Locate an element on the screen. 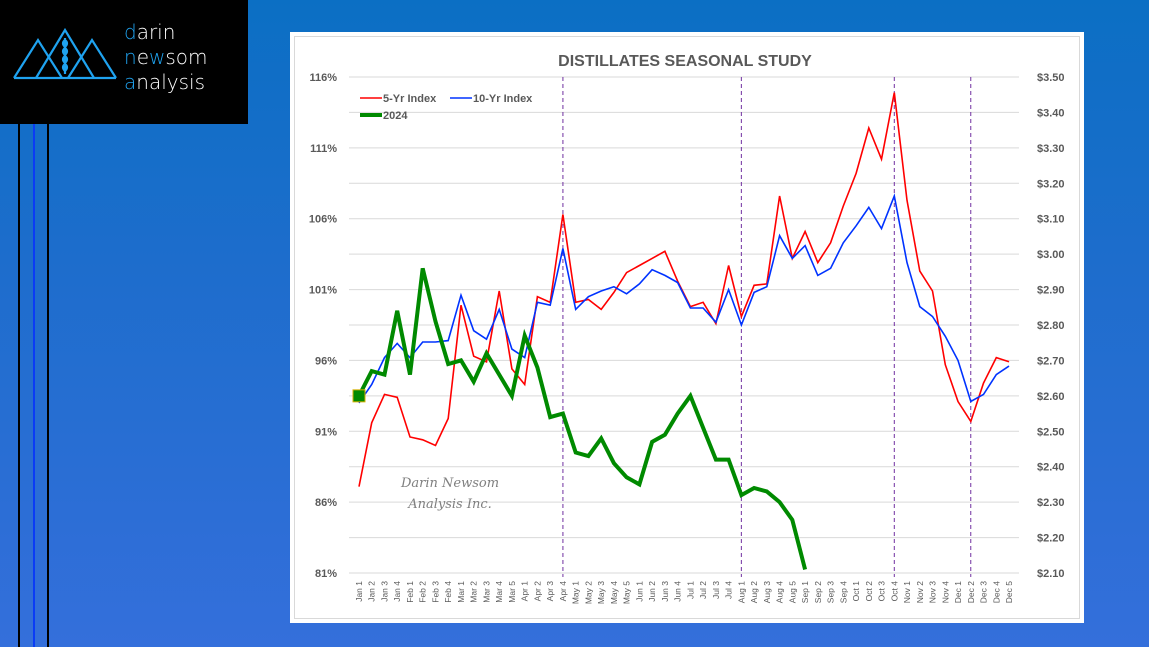 The height and width of the screenshot is (647, 1149). brand-word: som is located at coordinates (186, 57).